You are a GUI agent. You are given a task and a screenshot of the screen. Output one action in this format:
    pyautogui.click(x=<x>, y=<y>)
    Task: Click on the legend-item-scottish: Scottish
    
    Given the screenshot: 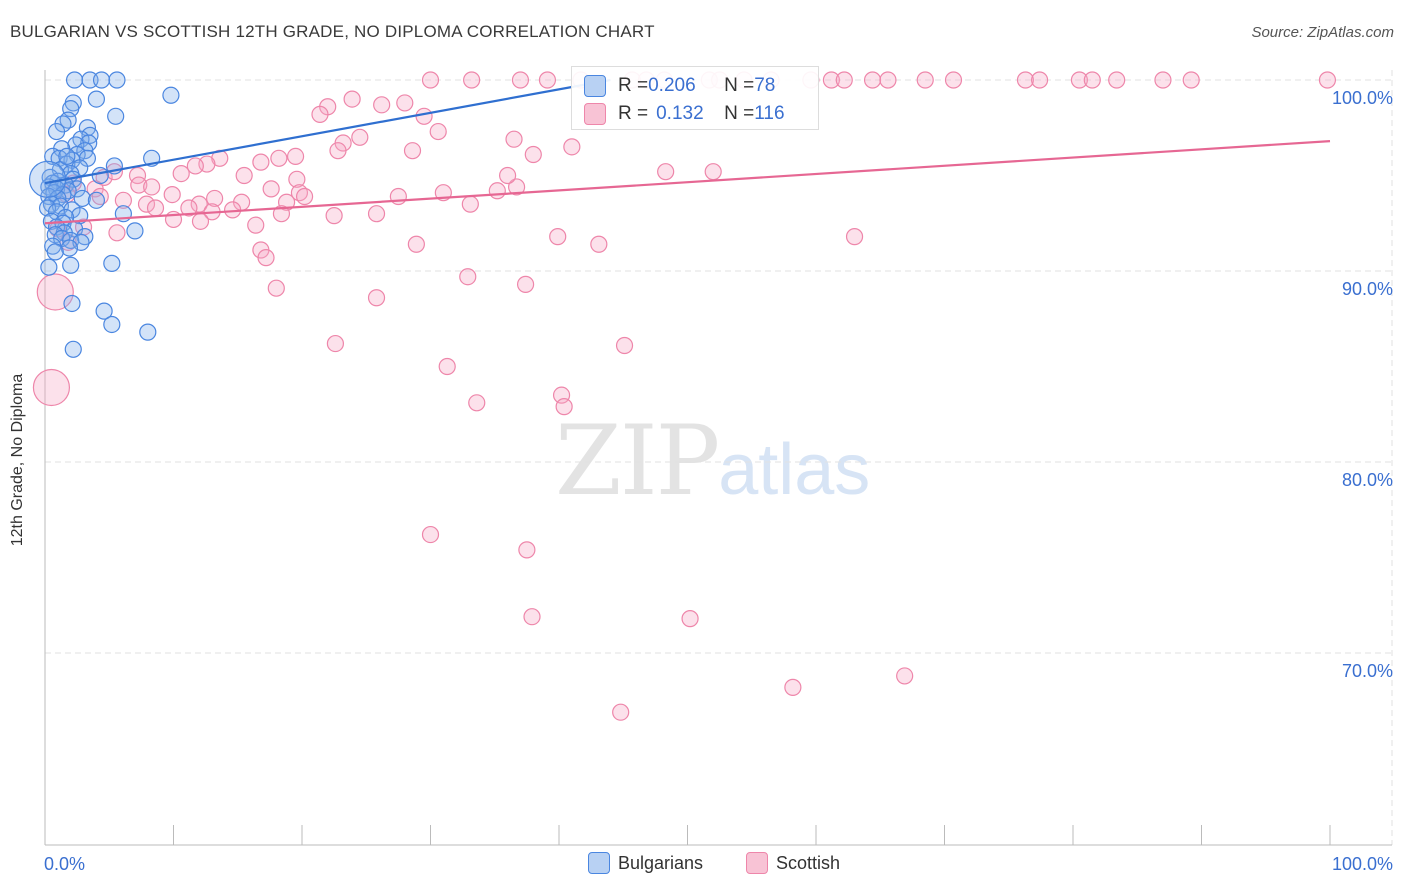 What is the action you would take?
    pyautogui.click(x=793, y=863)
    